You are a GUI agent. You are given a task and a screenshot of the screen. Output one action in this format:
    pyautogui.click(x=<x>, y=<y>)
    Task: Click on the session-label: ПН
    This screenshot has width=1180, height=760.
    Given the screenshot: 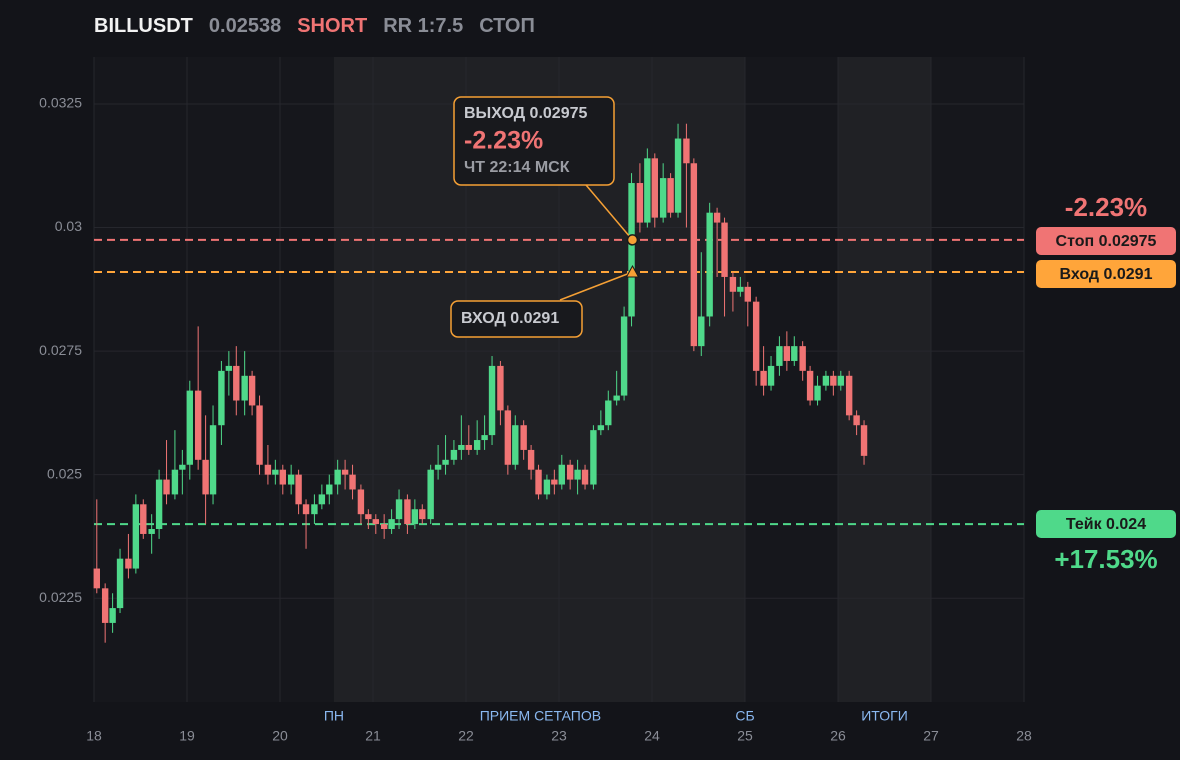 What is the action you would take?
    pyautogui.click(x=334, y=716)
    